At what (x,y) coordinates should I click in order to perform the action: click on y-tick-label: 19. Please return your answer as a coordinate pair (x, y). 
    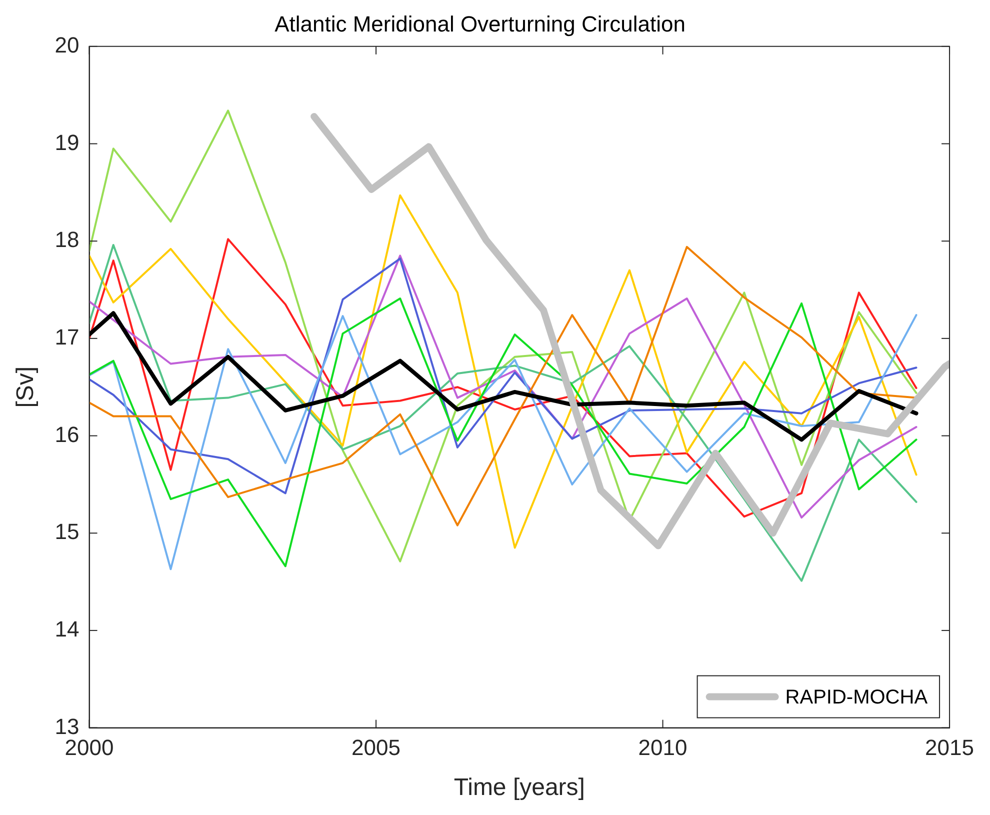
    Looking at the image, I should click on (67, 142).